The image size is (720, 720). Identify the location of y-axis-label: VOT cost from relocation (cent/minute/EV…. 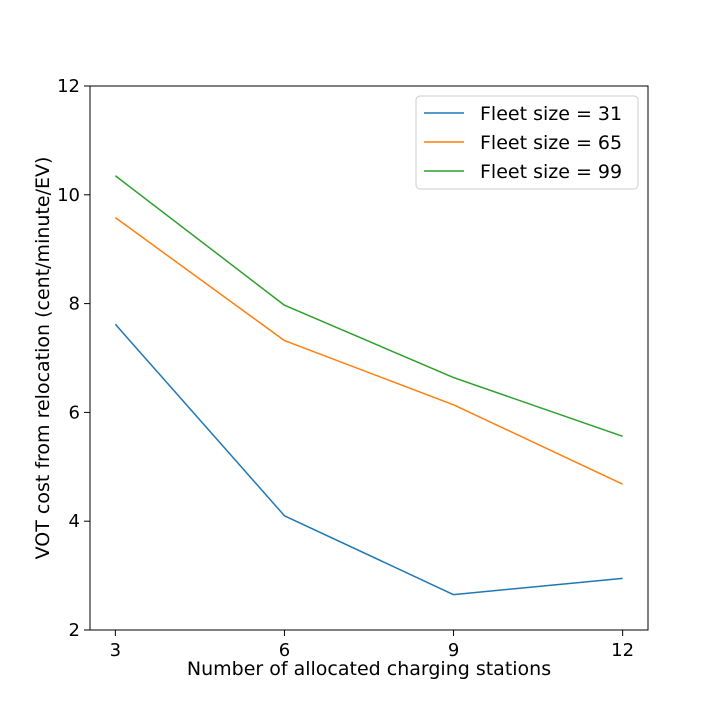
(43, 358).